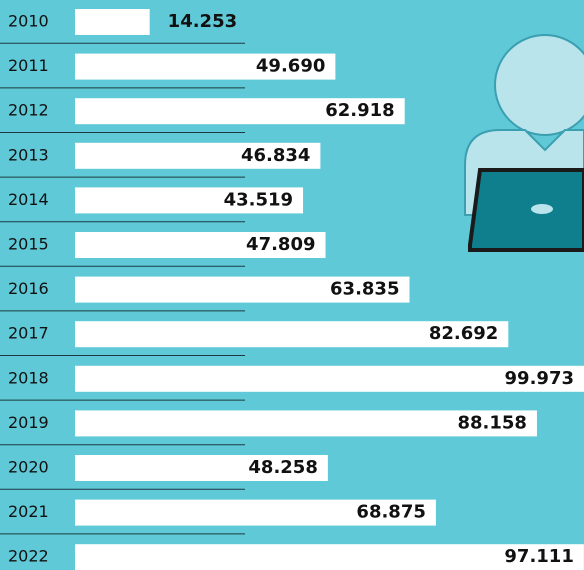 Image resolution: width=584 pixels, height=570 pixels. Describe the element at coordinates (28, 199) in the screenshot. I see `year-label: 2014` at that location.